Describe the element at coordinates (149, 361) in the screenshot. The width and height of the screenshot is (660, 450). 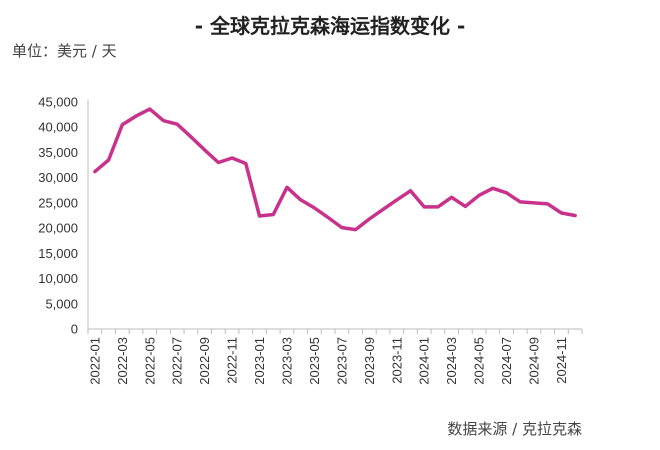
I see `x-tick-label: 2022-05` at that location.